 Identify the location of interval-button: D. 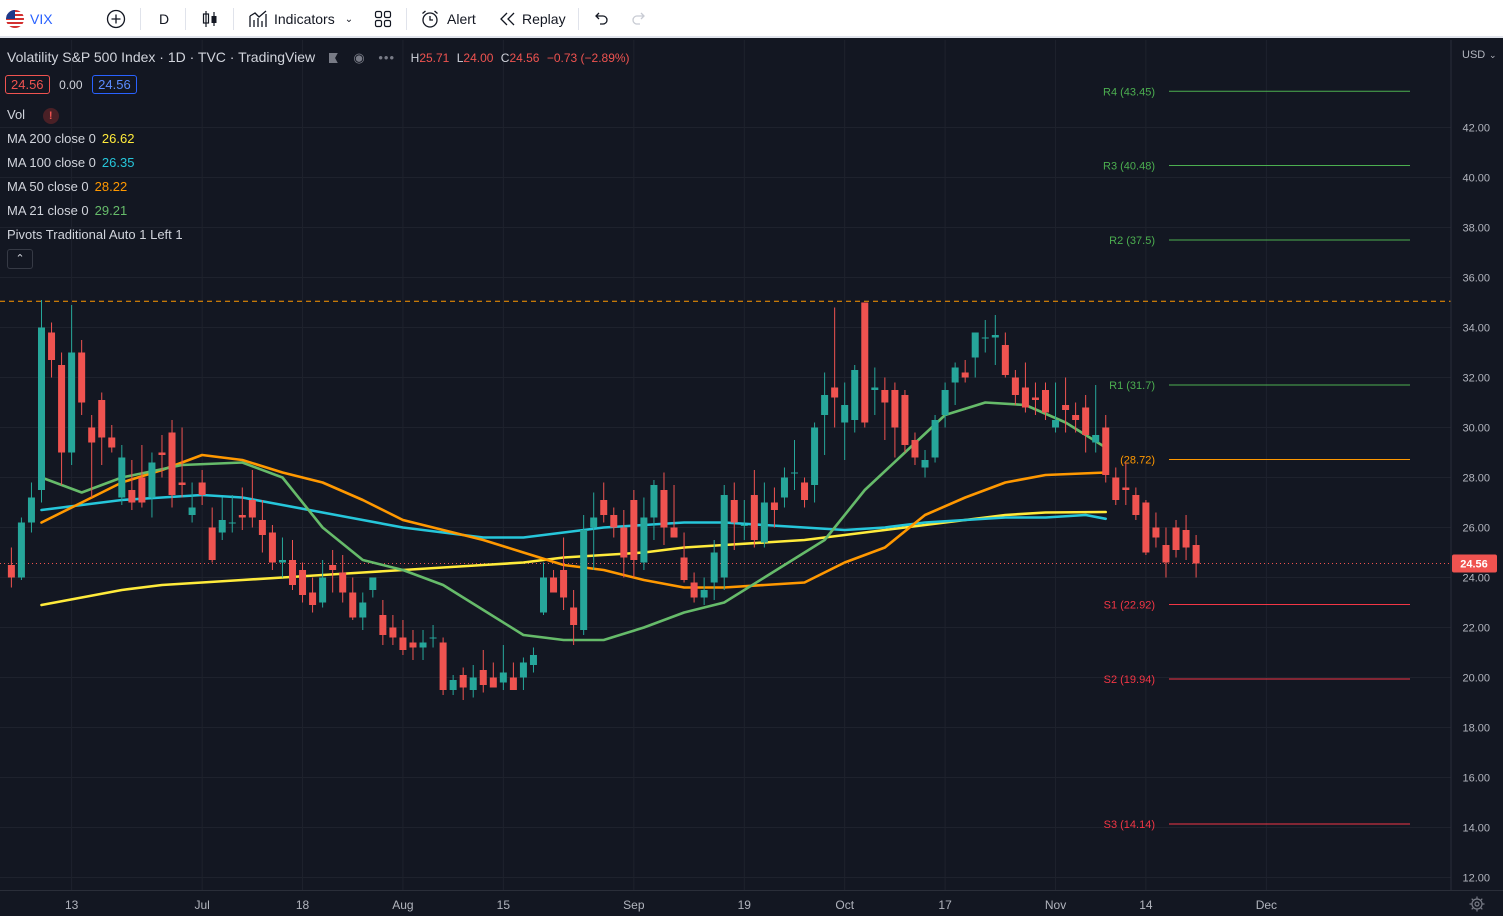
(164, 19).